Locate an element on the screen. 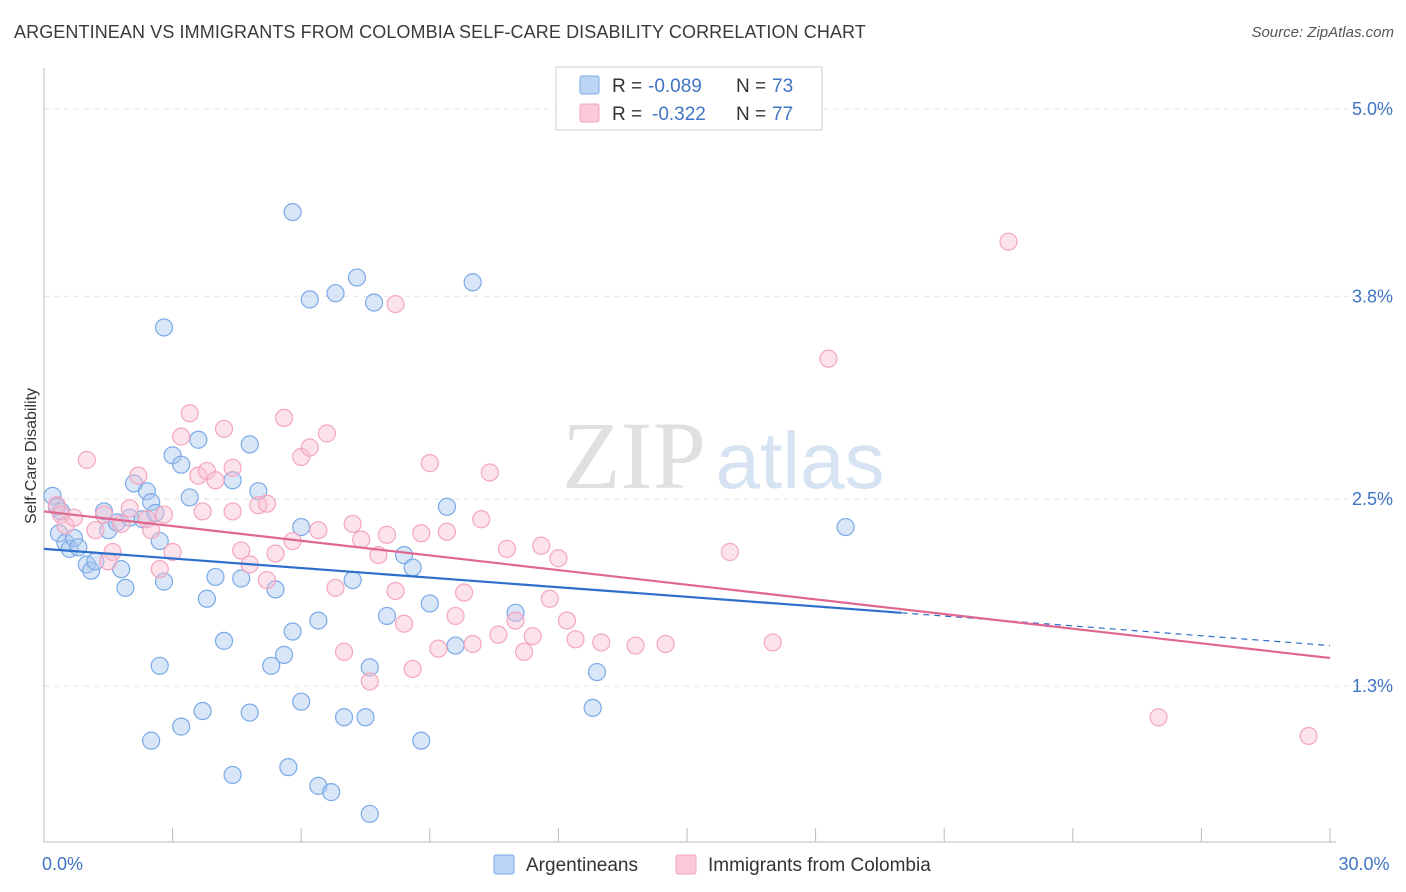  bottom-legend-label-argentineans: Argentineans is located at coordinates (582, 865).